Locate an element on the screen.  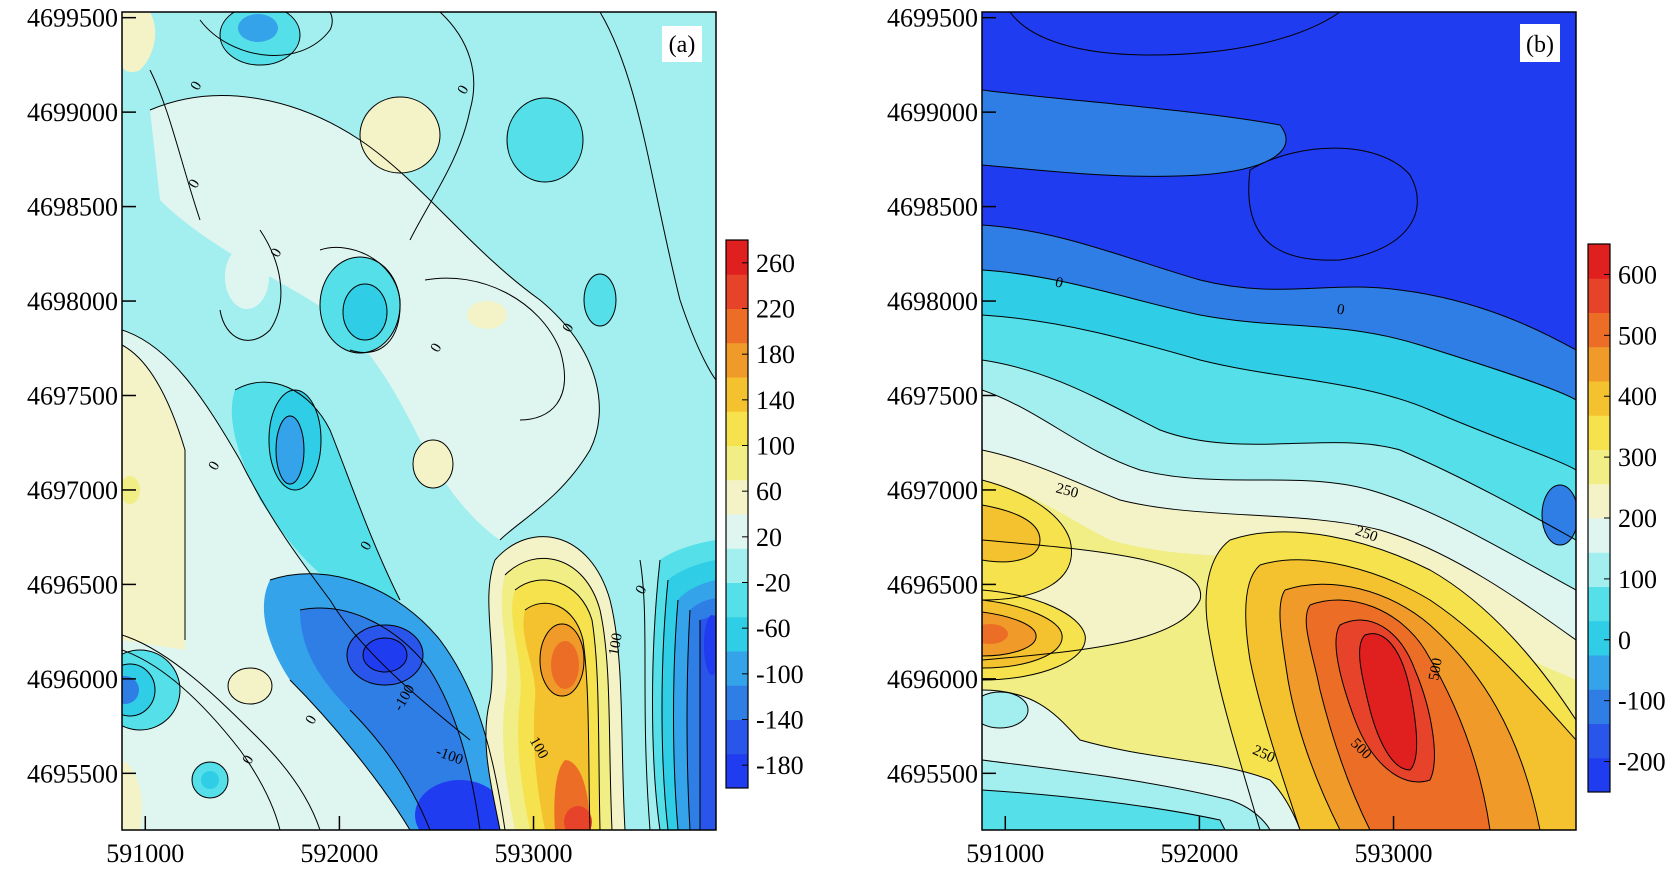
region-a-yellow-mid is located at coordinates (487, 315).